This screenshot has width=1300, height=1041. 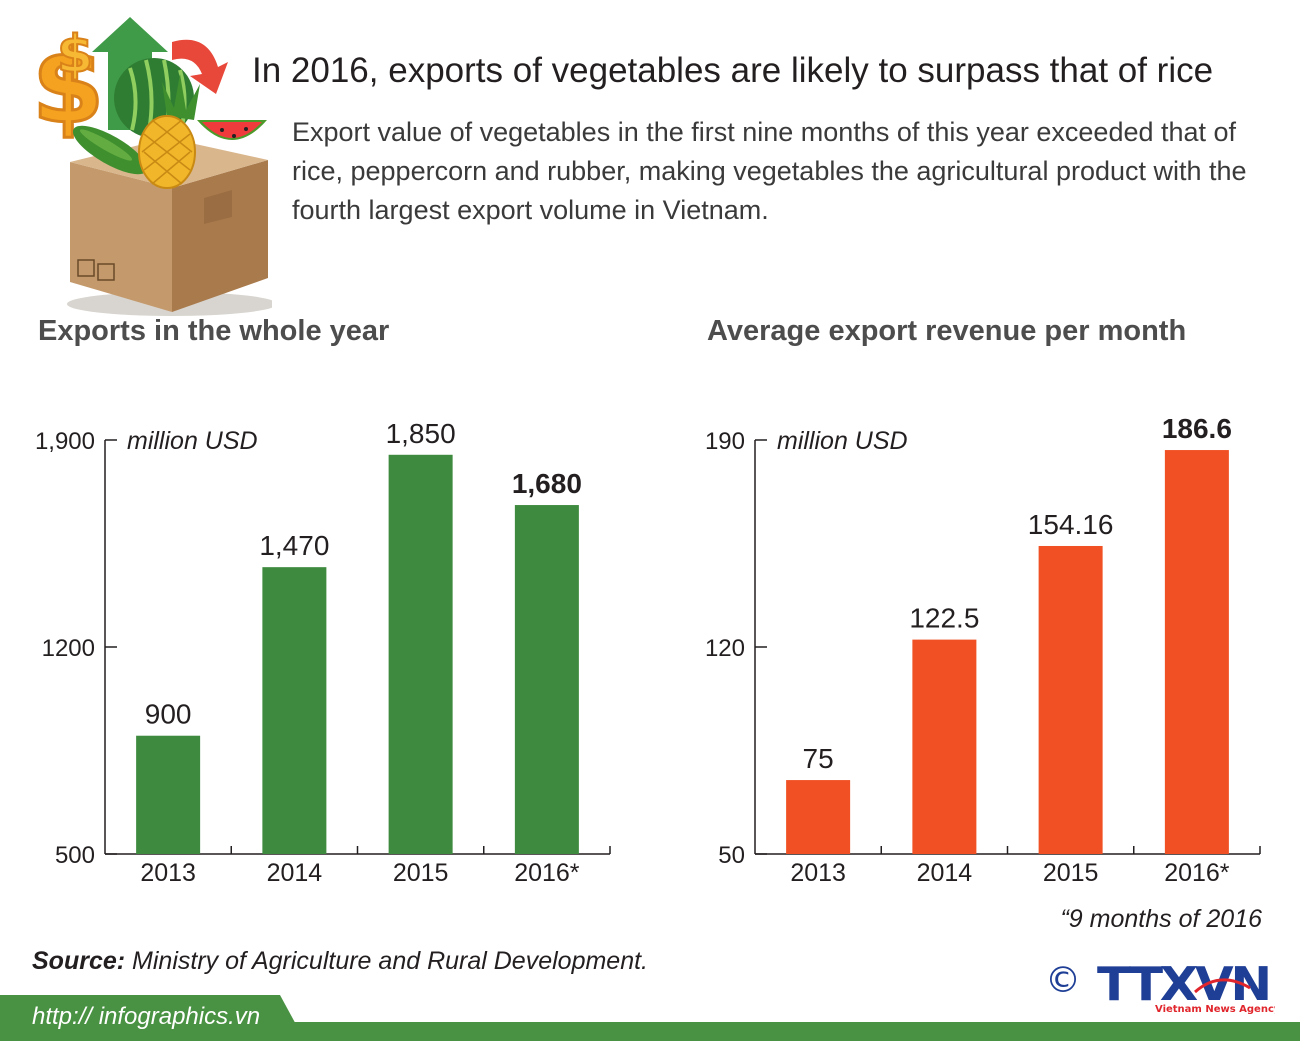 I want to click on left-data-label: 1,850, so click(x=421, y=433).